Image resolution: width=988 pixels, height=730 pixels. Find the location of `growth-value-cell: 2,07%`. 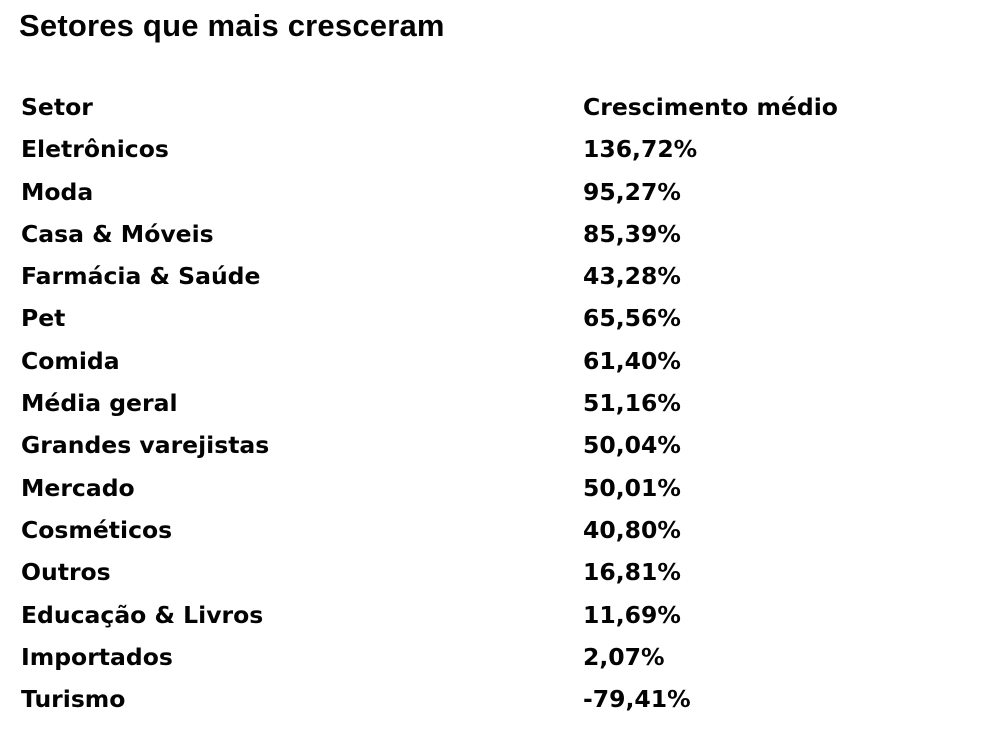

growth-value-cell: 2,07% is located at coordinates (624, 656).